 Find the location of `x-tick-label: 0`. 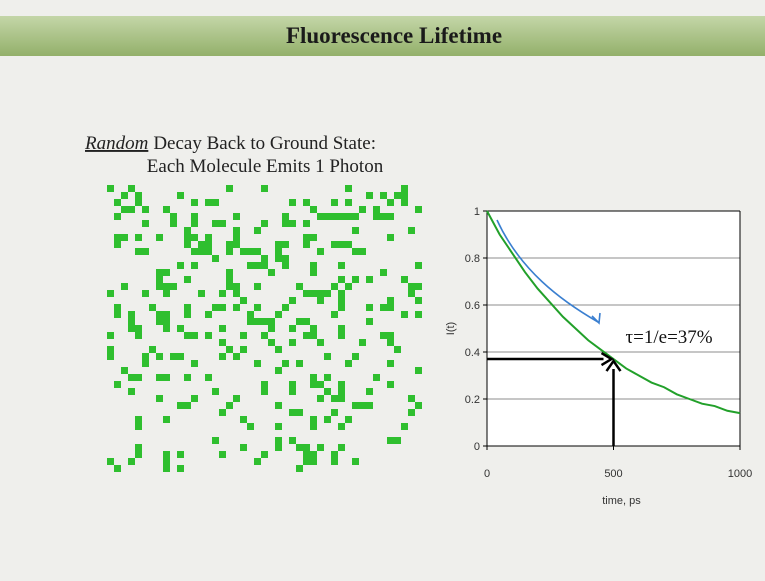

x-tick-label: 0 is located at coordinates (487, 474).